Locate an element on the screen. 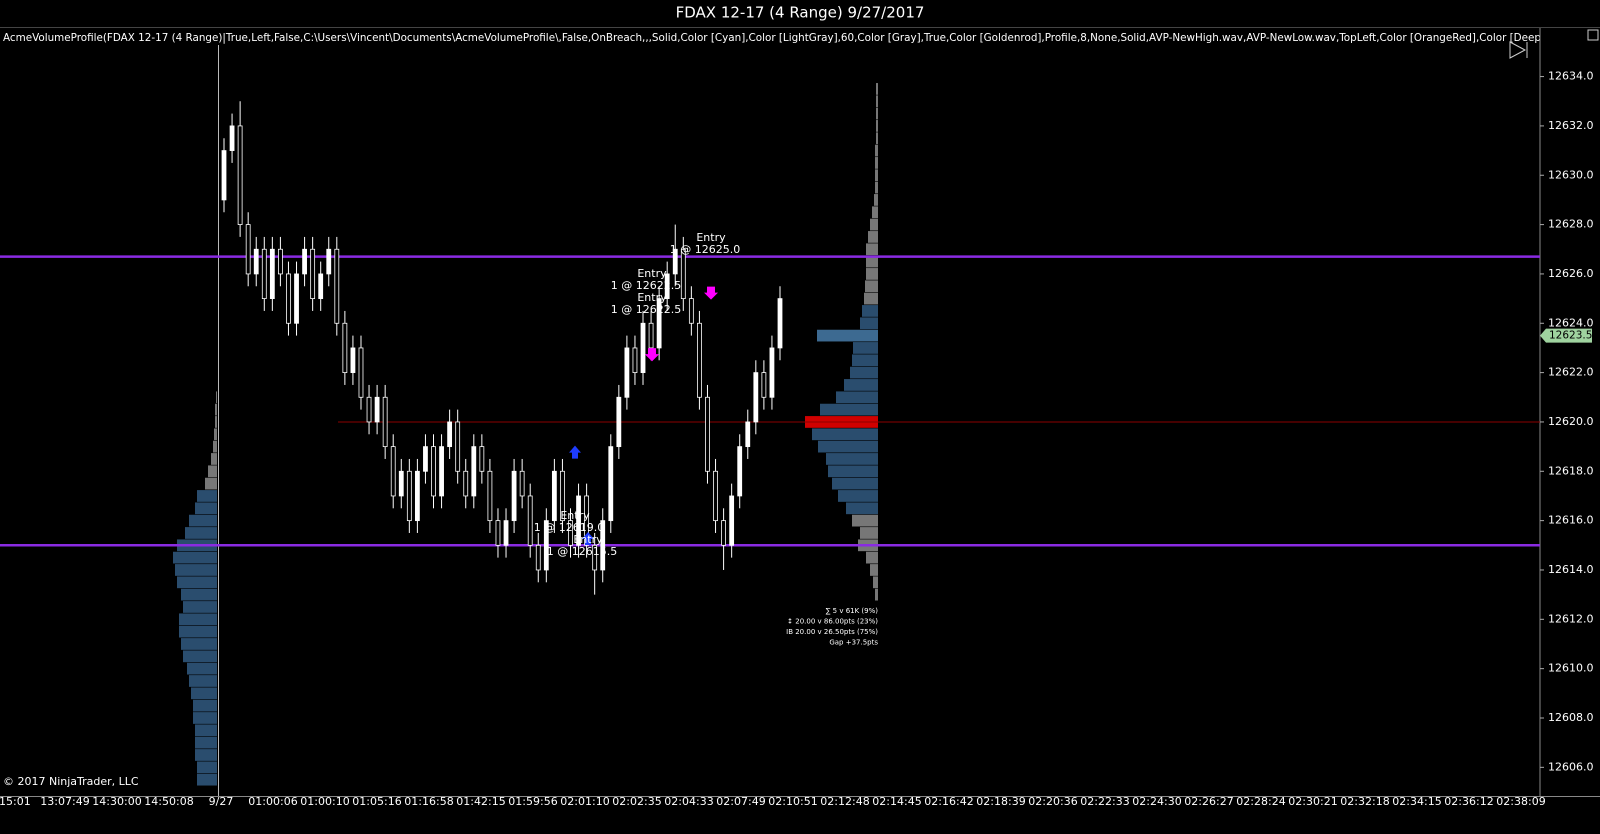 Image resolution: width=1600 pixels, height=834 pixels. x-tick-label: 01:59:56 is located at coordinates (532, 801).